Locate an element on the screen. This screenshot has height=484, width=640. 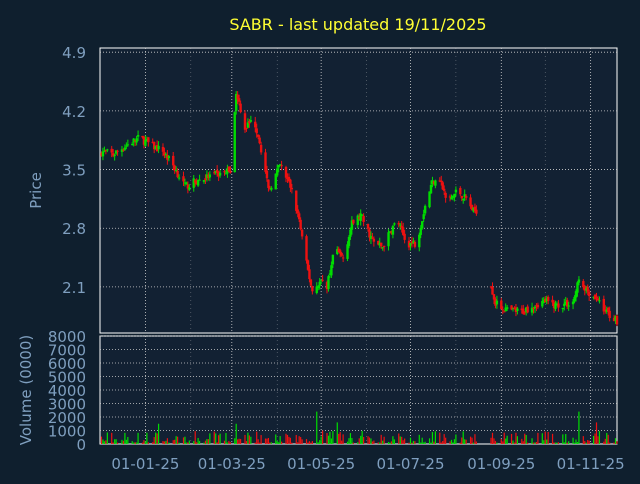
x-tick-label: 01-01-25 is located at coordinates (145, 464).